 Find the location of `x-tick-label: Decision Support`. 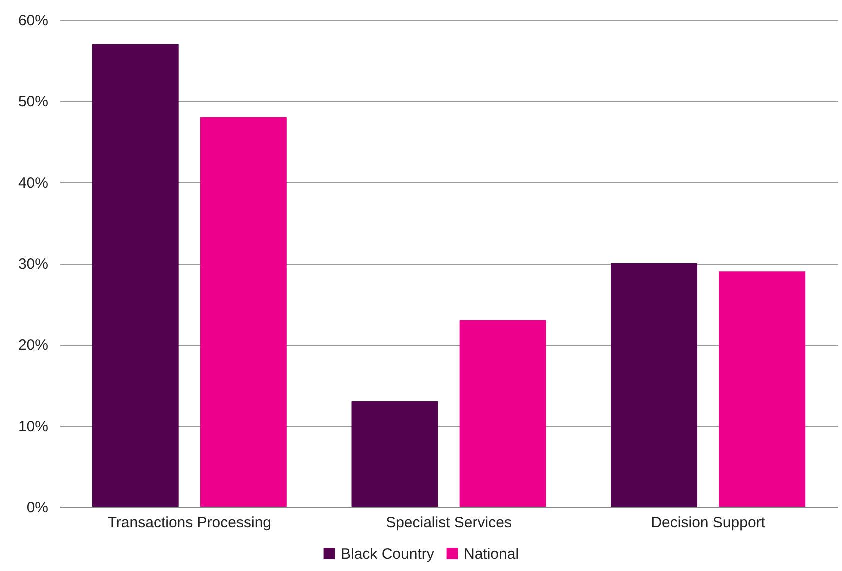

x-tick-label: Decision Support is located at coordinates (708, 523).